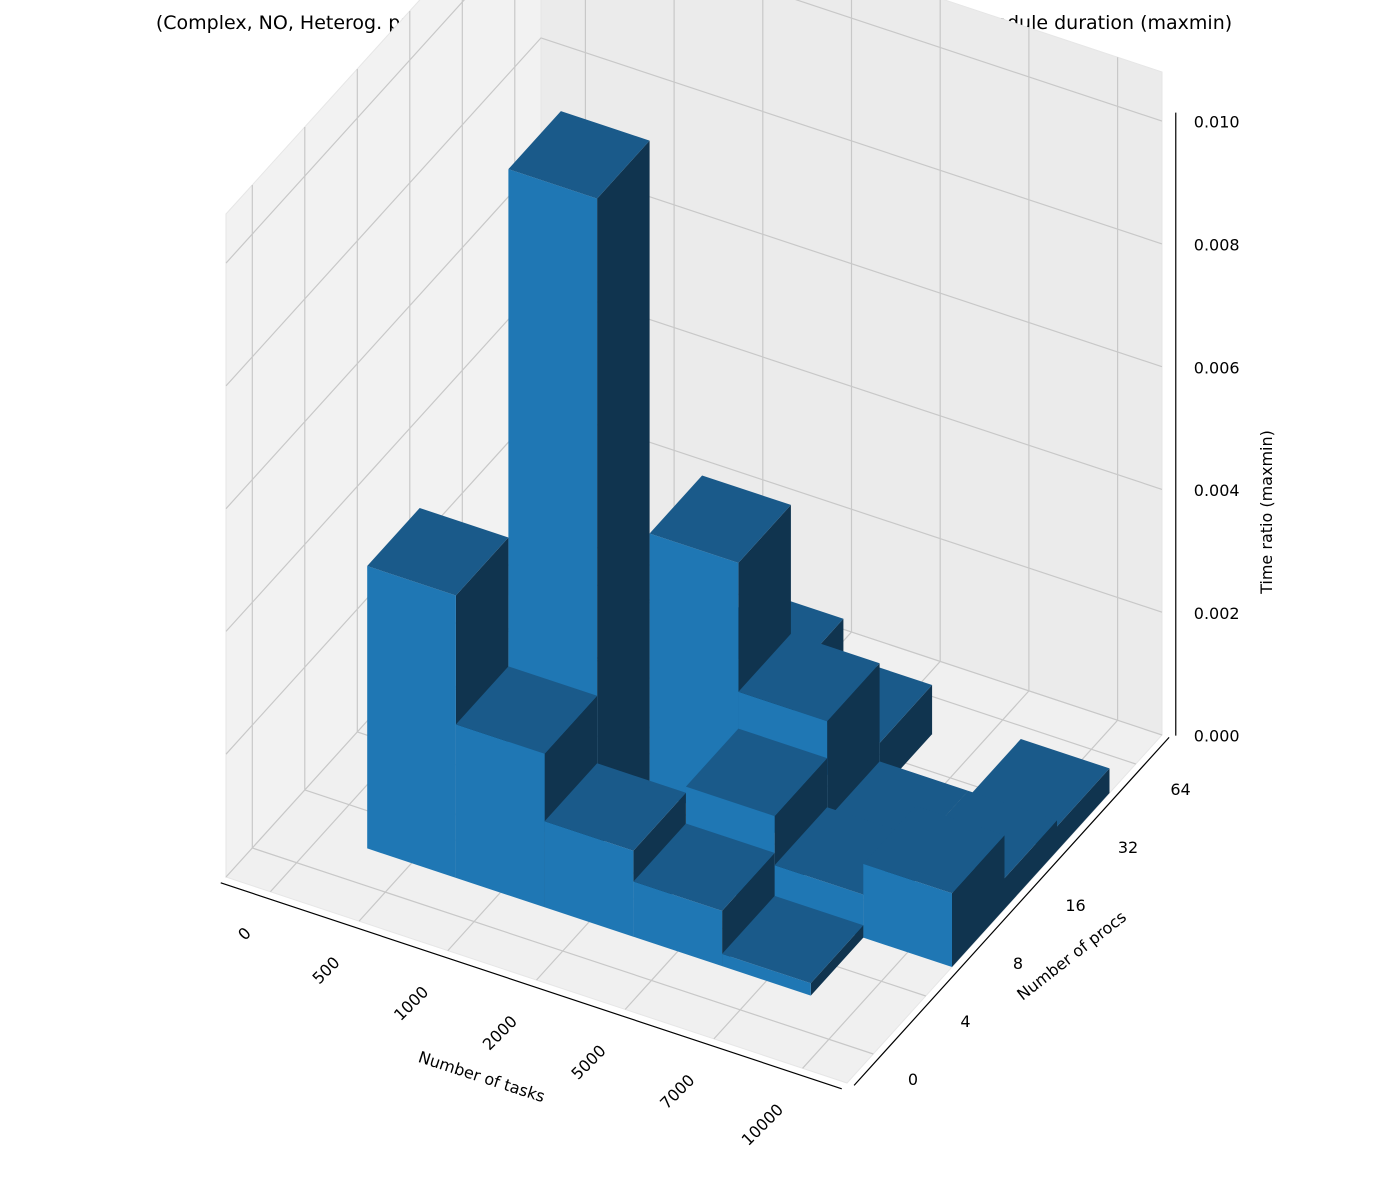 This screenshot has width=1388, height=1177. Describe the element at coordinates (1217, 613) in the screenshot. I see `z-tick-label: 0.002` at that location.